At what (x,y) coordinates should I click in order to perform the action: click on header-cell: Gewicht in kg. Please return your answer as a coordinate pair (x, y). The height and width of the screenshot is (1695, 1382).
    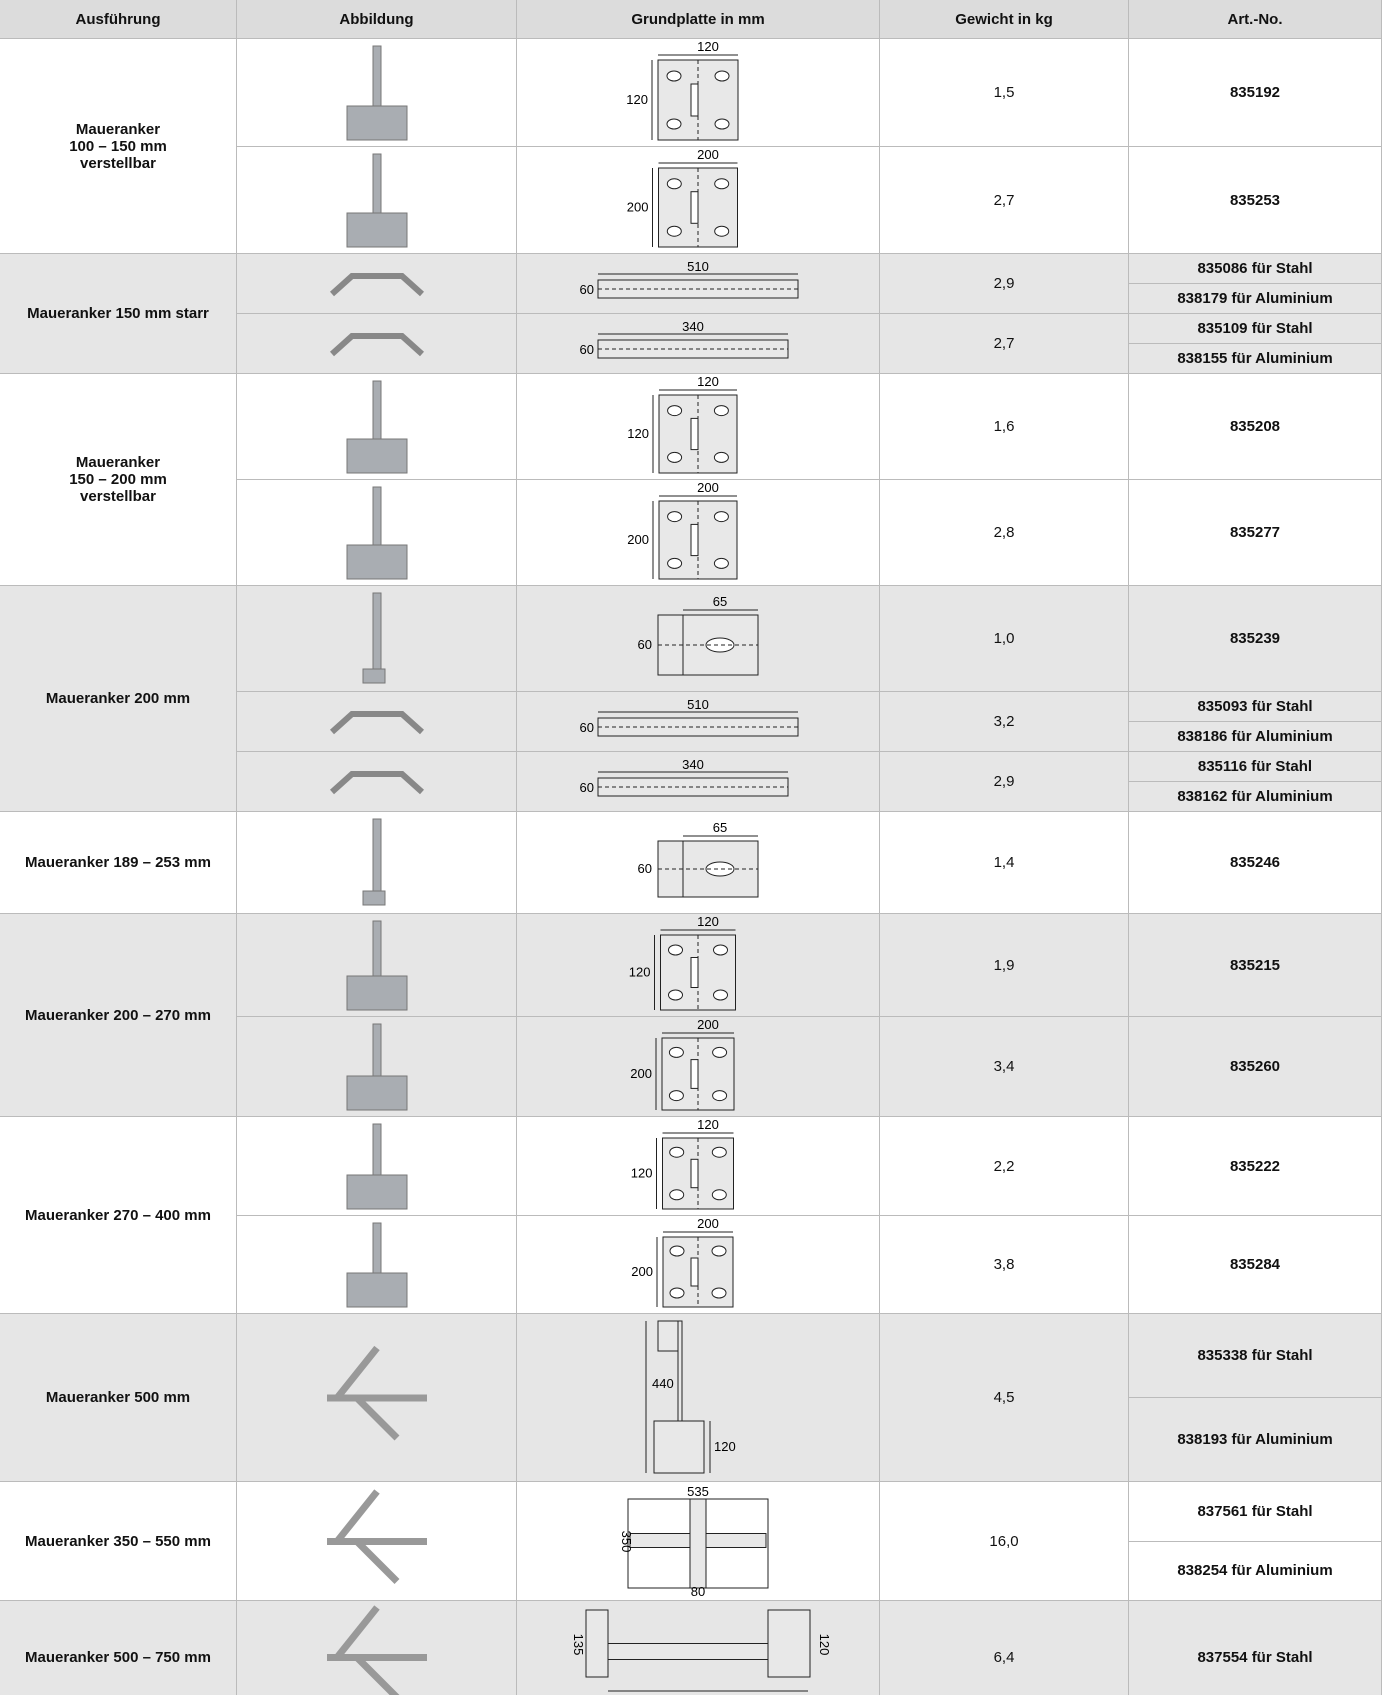
    Looking at the image, I should click on (1004, 19).